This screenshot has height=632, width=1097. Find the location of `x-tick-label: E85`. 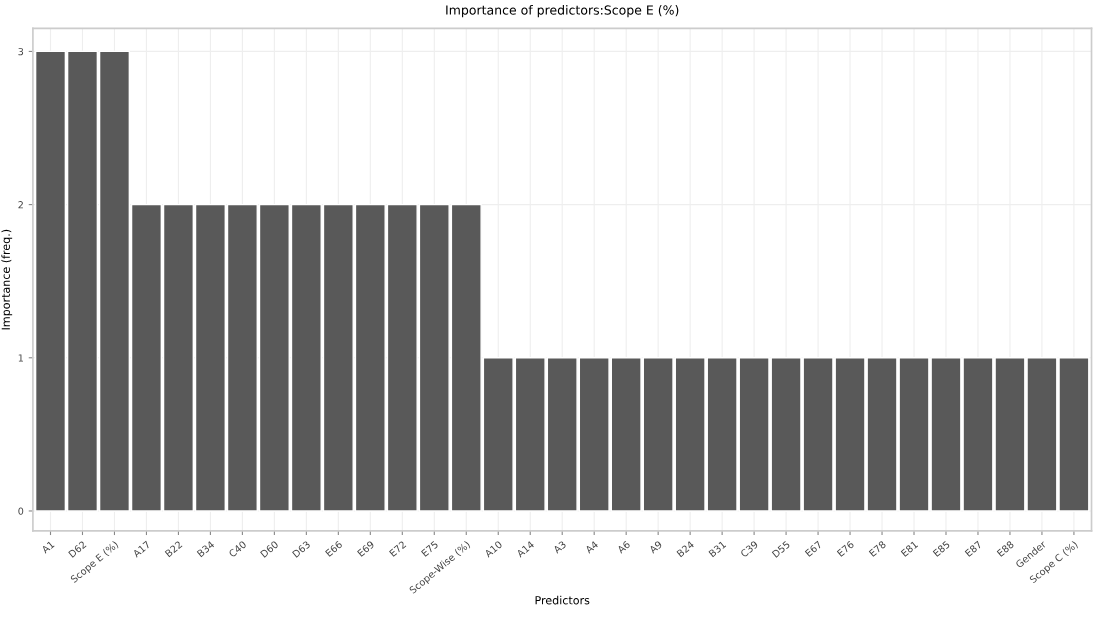

x-tick-label: E85 is located at coordinates (941, 548).